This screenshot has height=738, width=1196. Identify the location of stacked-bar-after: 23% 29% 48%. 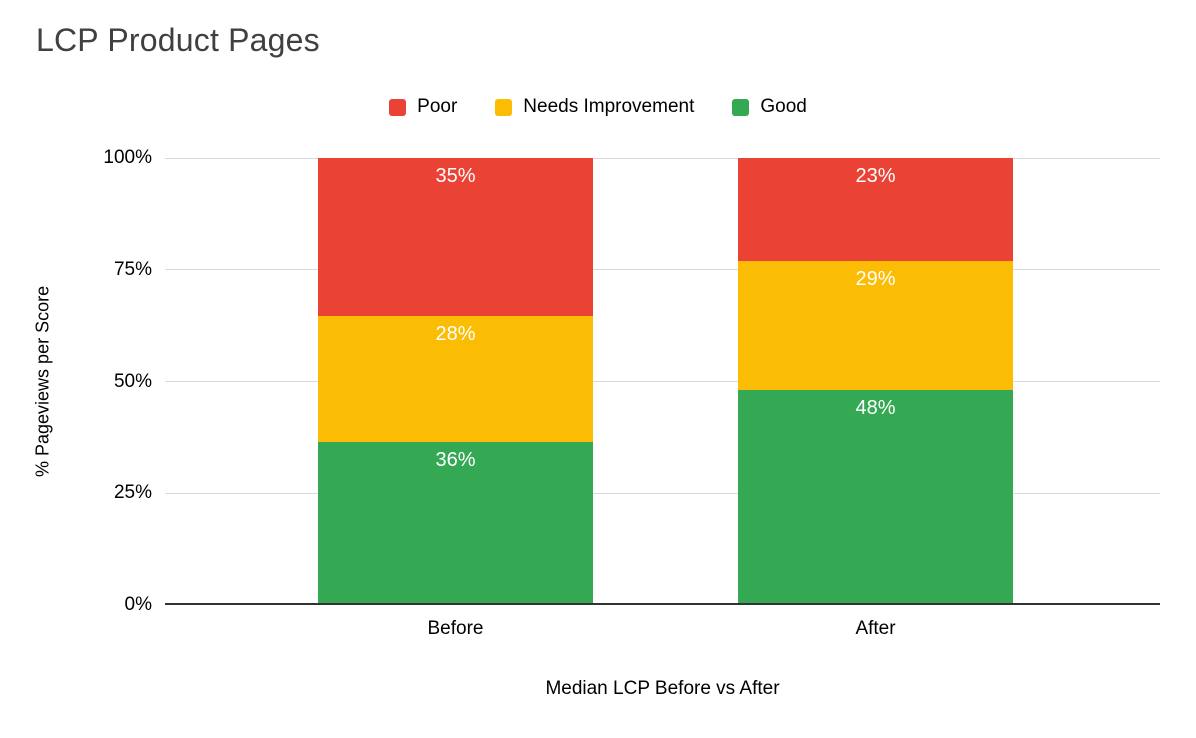
(875, 381).